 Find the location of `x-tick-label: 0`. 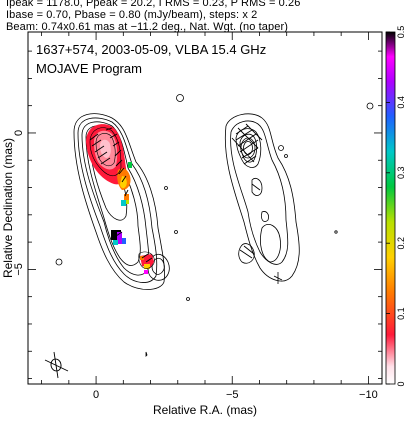

x-tick-label: 0 is located at coordinates (96, 395).